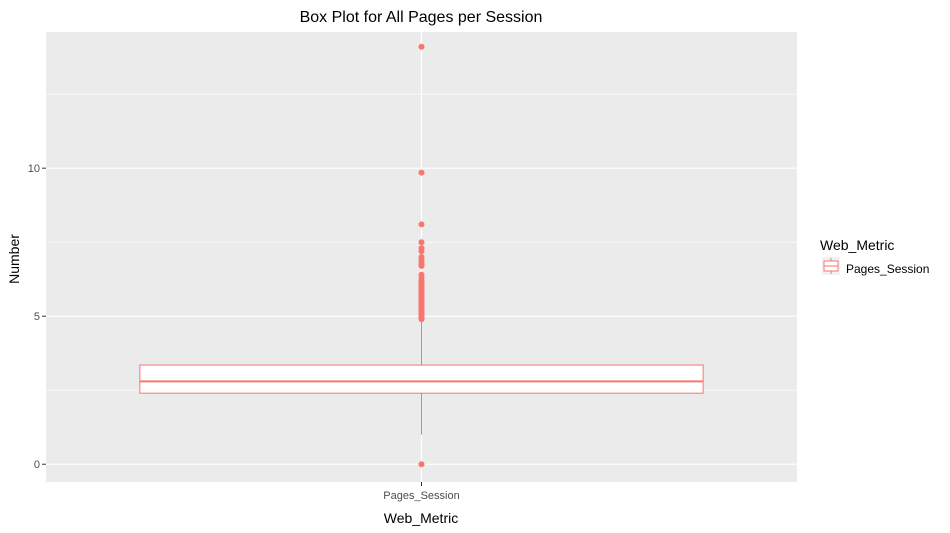 This screenshot has height=533, width=950. I want to click on y-axis: 0 5 10, so click(37, 317).